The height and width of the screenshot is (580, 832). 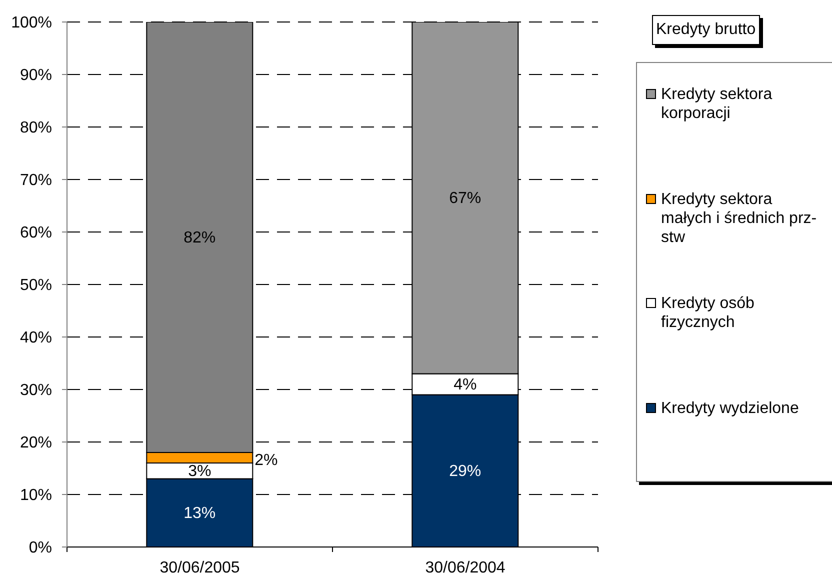 I want to click on y-tick-label: 30%, so click(x=36, y=391).